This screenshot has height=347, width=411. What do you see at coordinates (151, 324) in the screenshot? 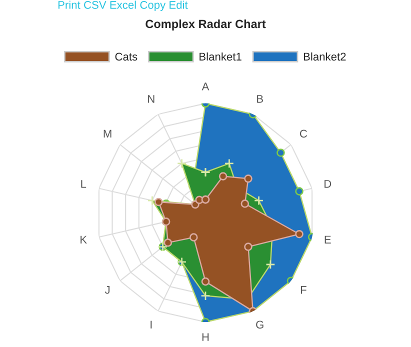
I see `spoke-label: I` at bounding box center [151, 324].